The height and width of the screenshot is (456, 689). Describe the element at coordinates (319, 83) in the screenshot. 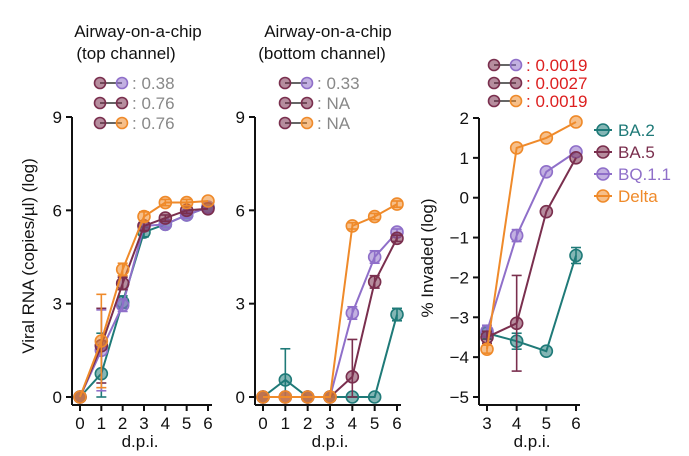

I see `p-value-row: : 0.33` at that location.